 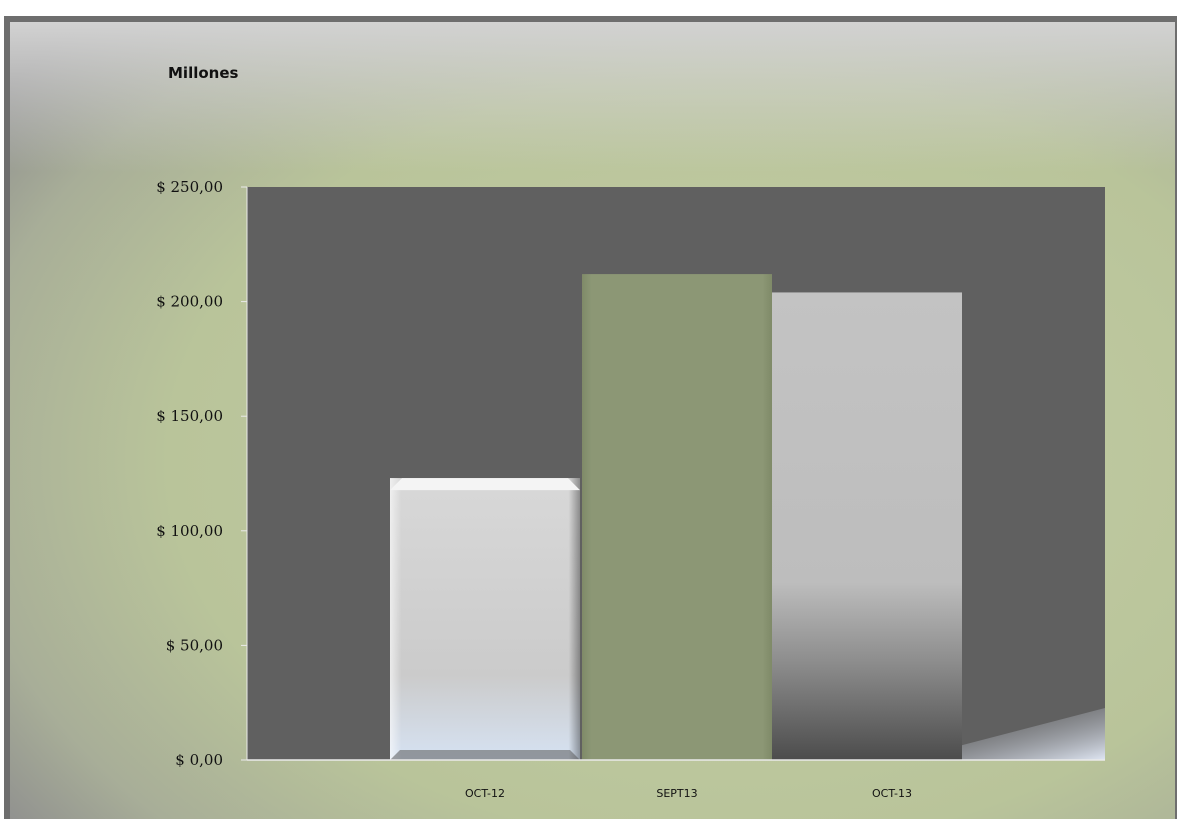 What do you see at coordinates (189, 302) in the screenshot?
I see `y-tick-label: $ 200,00` at bounding box center [189, 302].